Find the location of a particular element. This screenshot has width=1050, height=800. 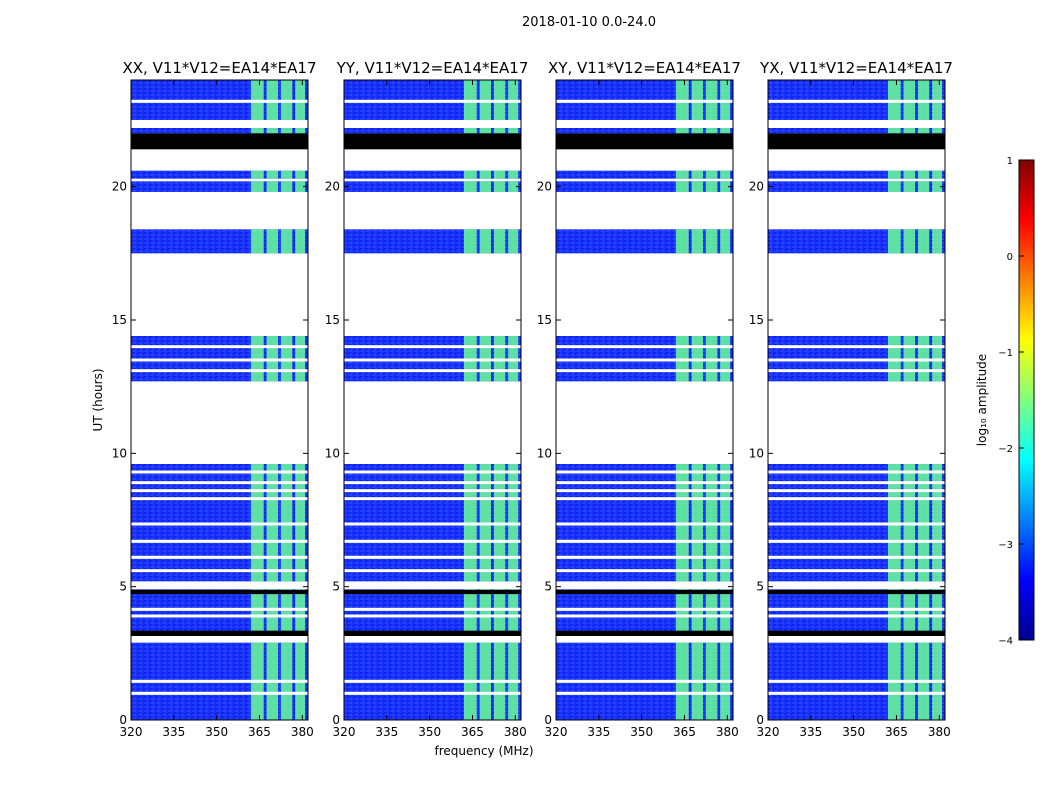

y-tick-label: 20 is located at coordinates (544, 187).